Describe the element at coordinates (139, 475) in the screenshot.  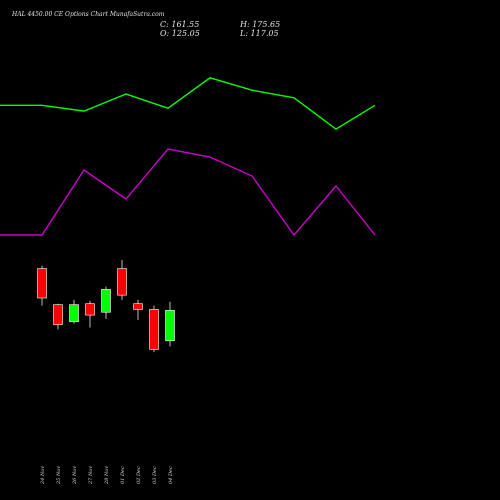
I see `x-tick-label: 02 Dec` at that location.